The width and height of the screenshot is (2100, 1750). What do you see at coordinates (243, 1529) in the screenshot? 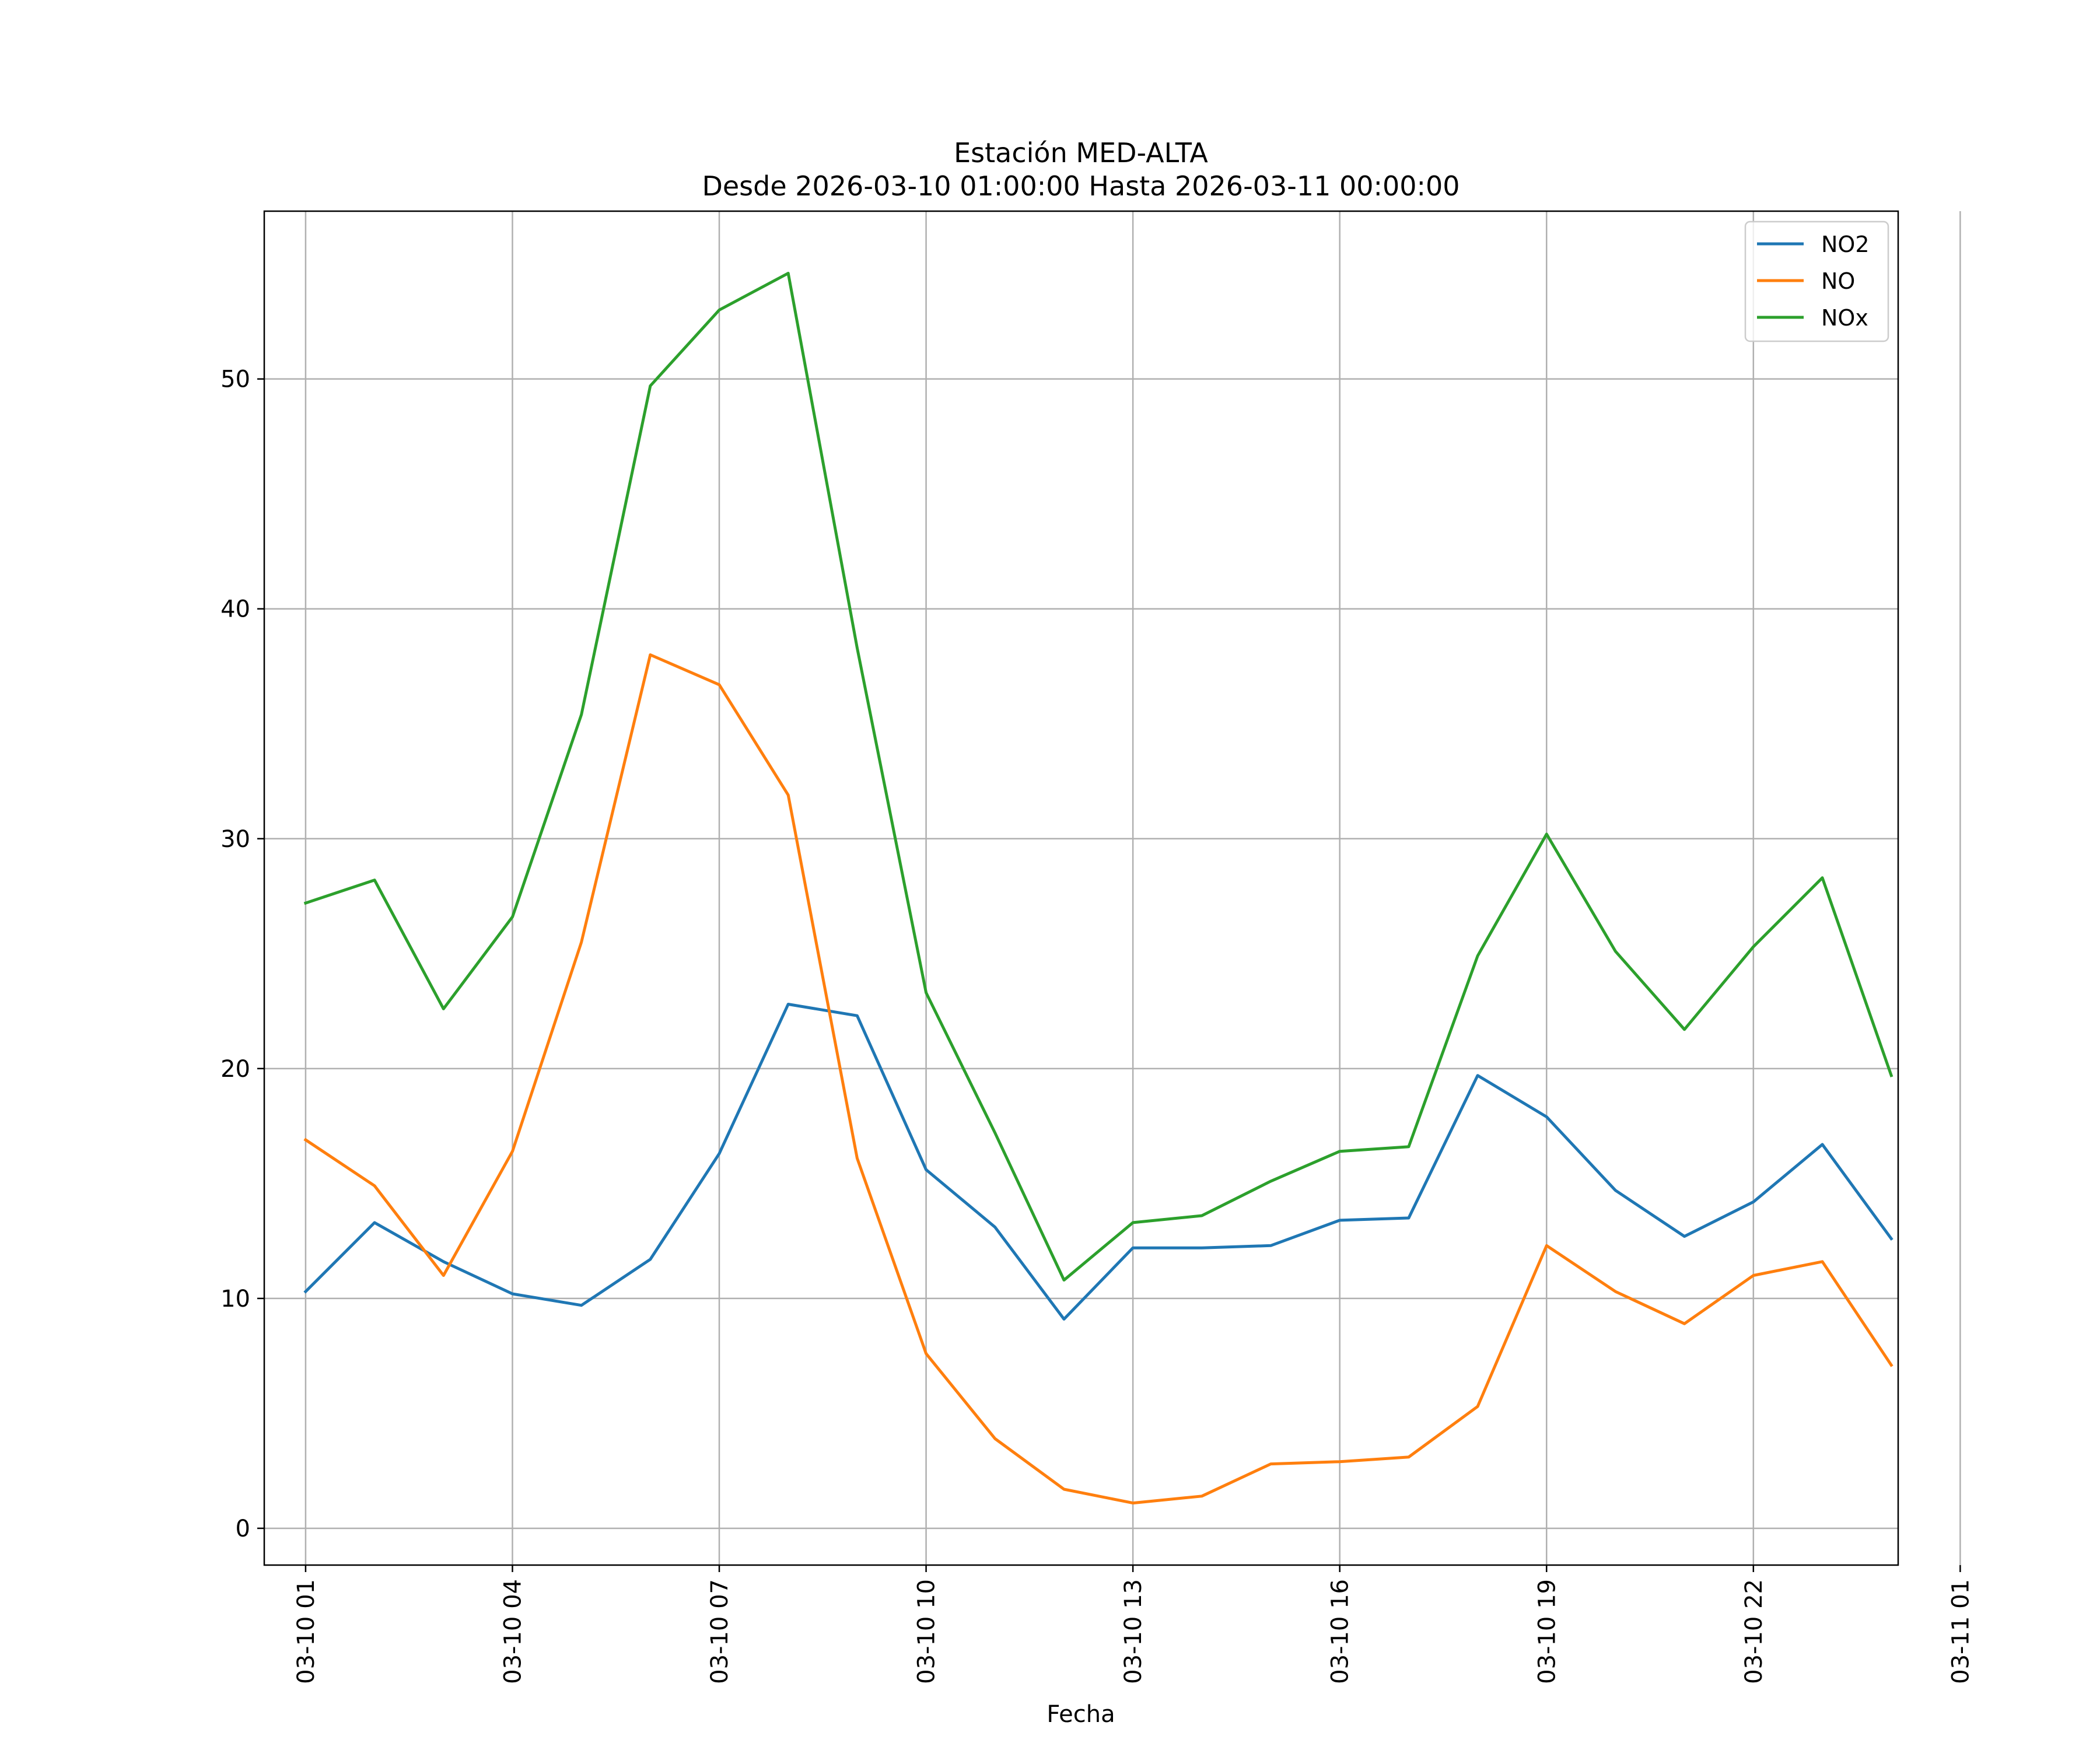
I see `y-tick-label: 0` at bounding box center [243, 1529].